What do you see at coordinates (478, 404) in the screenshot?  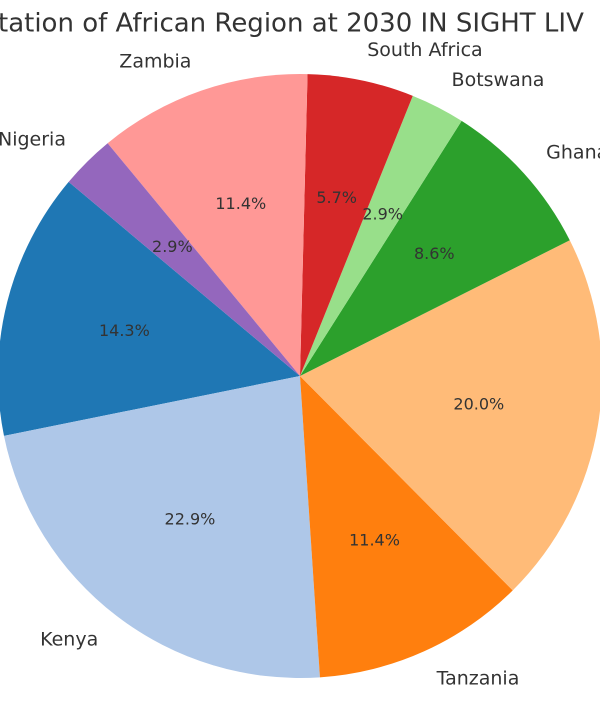 I see `slice-percent: 20.0%` at bounding box center [478, 404].